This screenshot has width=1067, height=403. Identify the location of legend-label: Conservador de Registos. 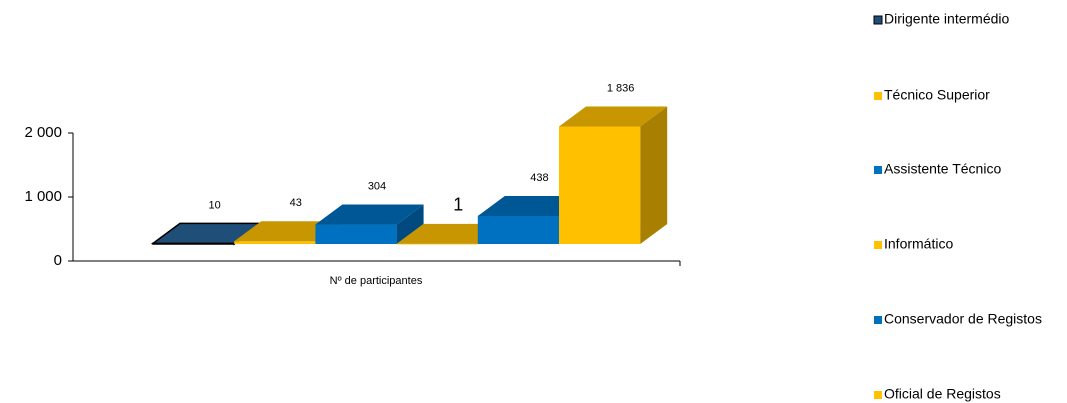
(963, 319).